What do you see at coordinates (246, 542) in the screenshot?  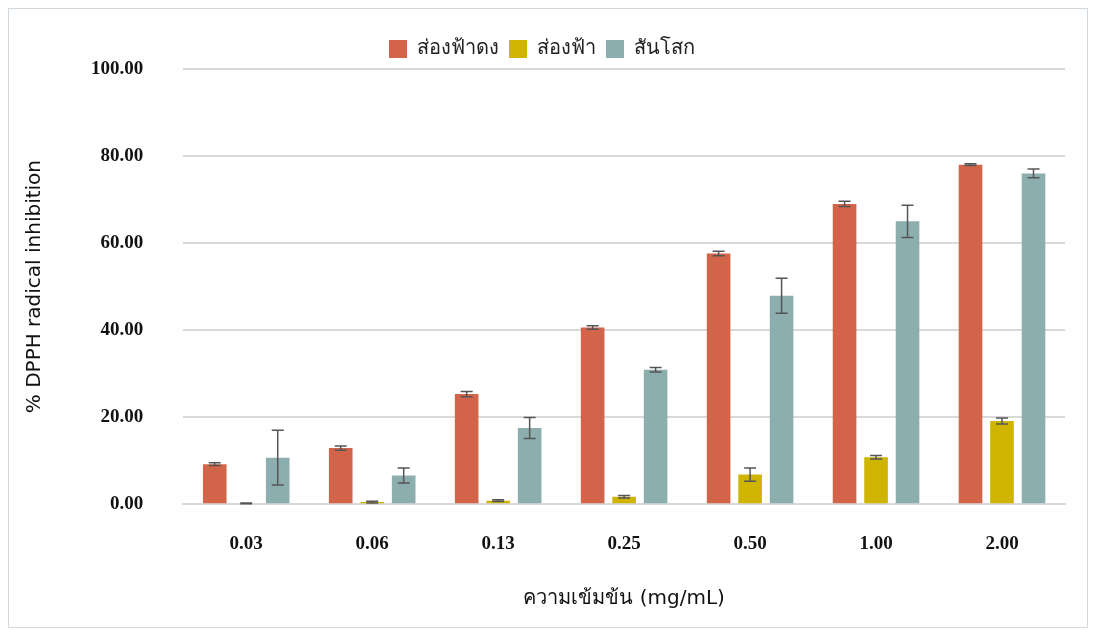 I see `x-tick-label: 0.03` at bounding box center [246, 542].